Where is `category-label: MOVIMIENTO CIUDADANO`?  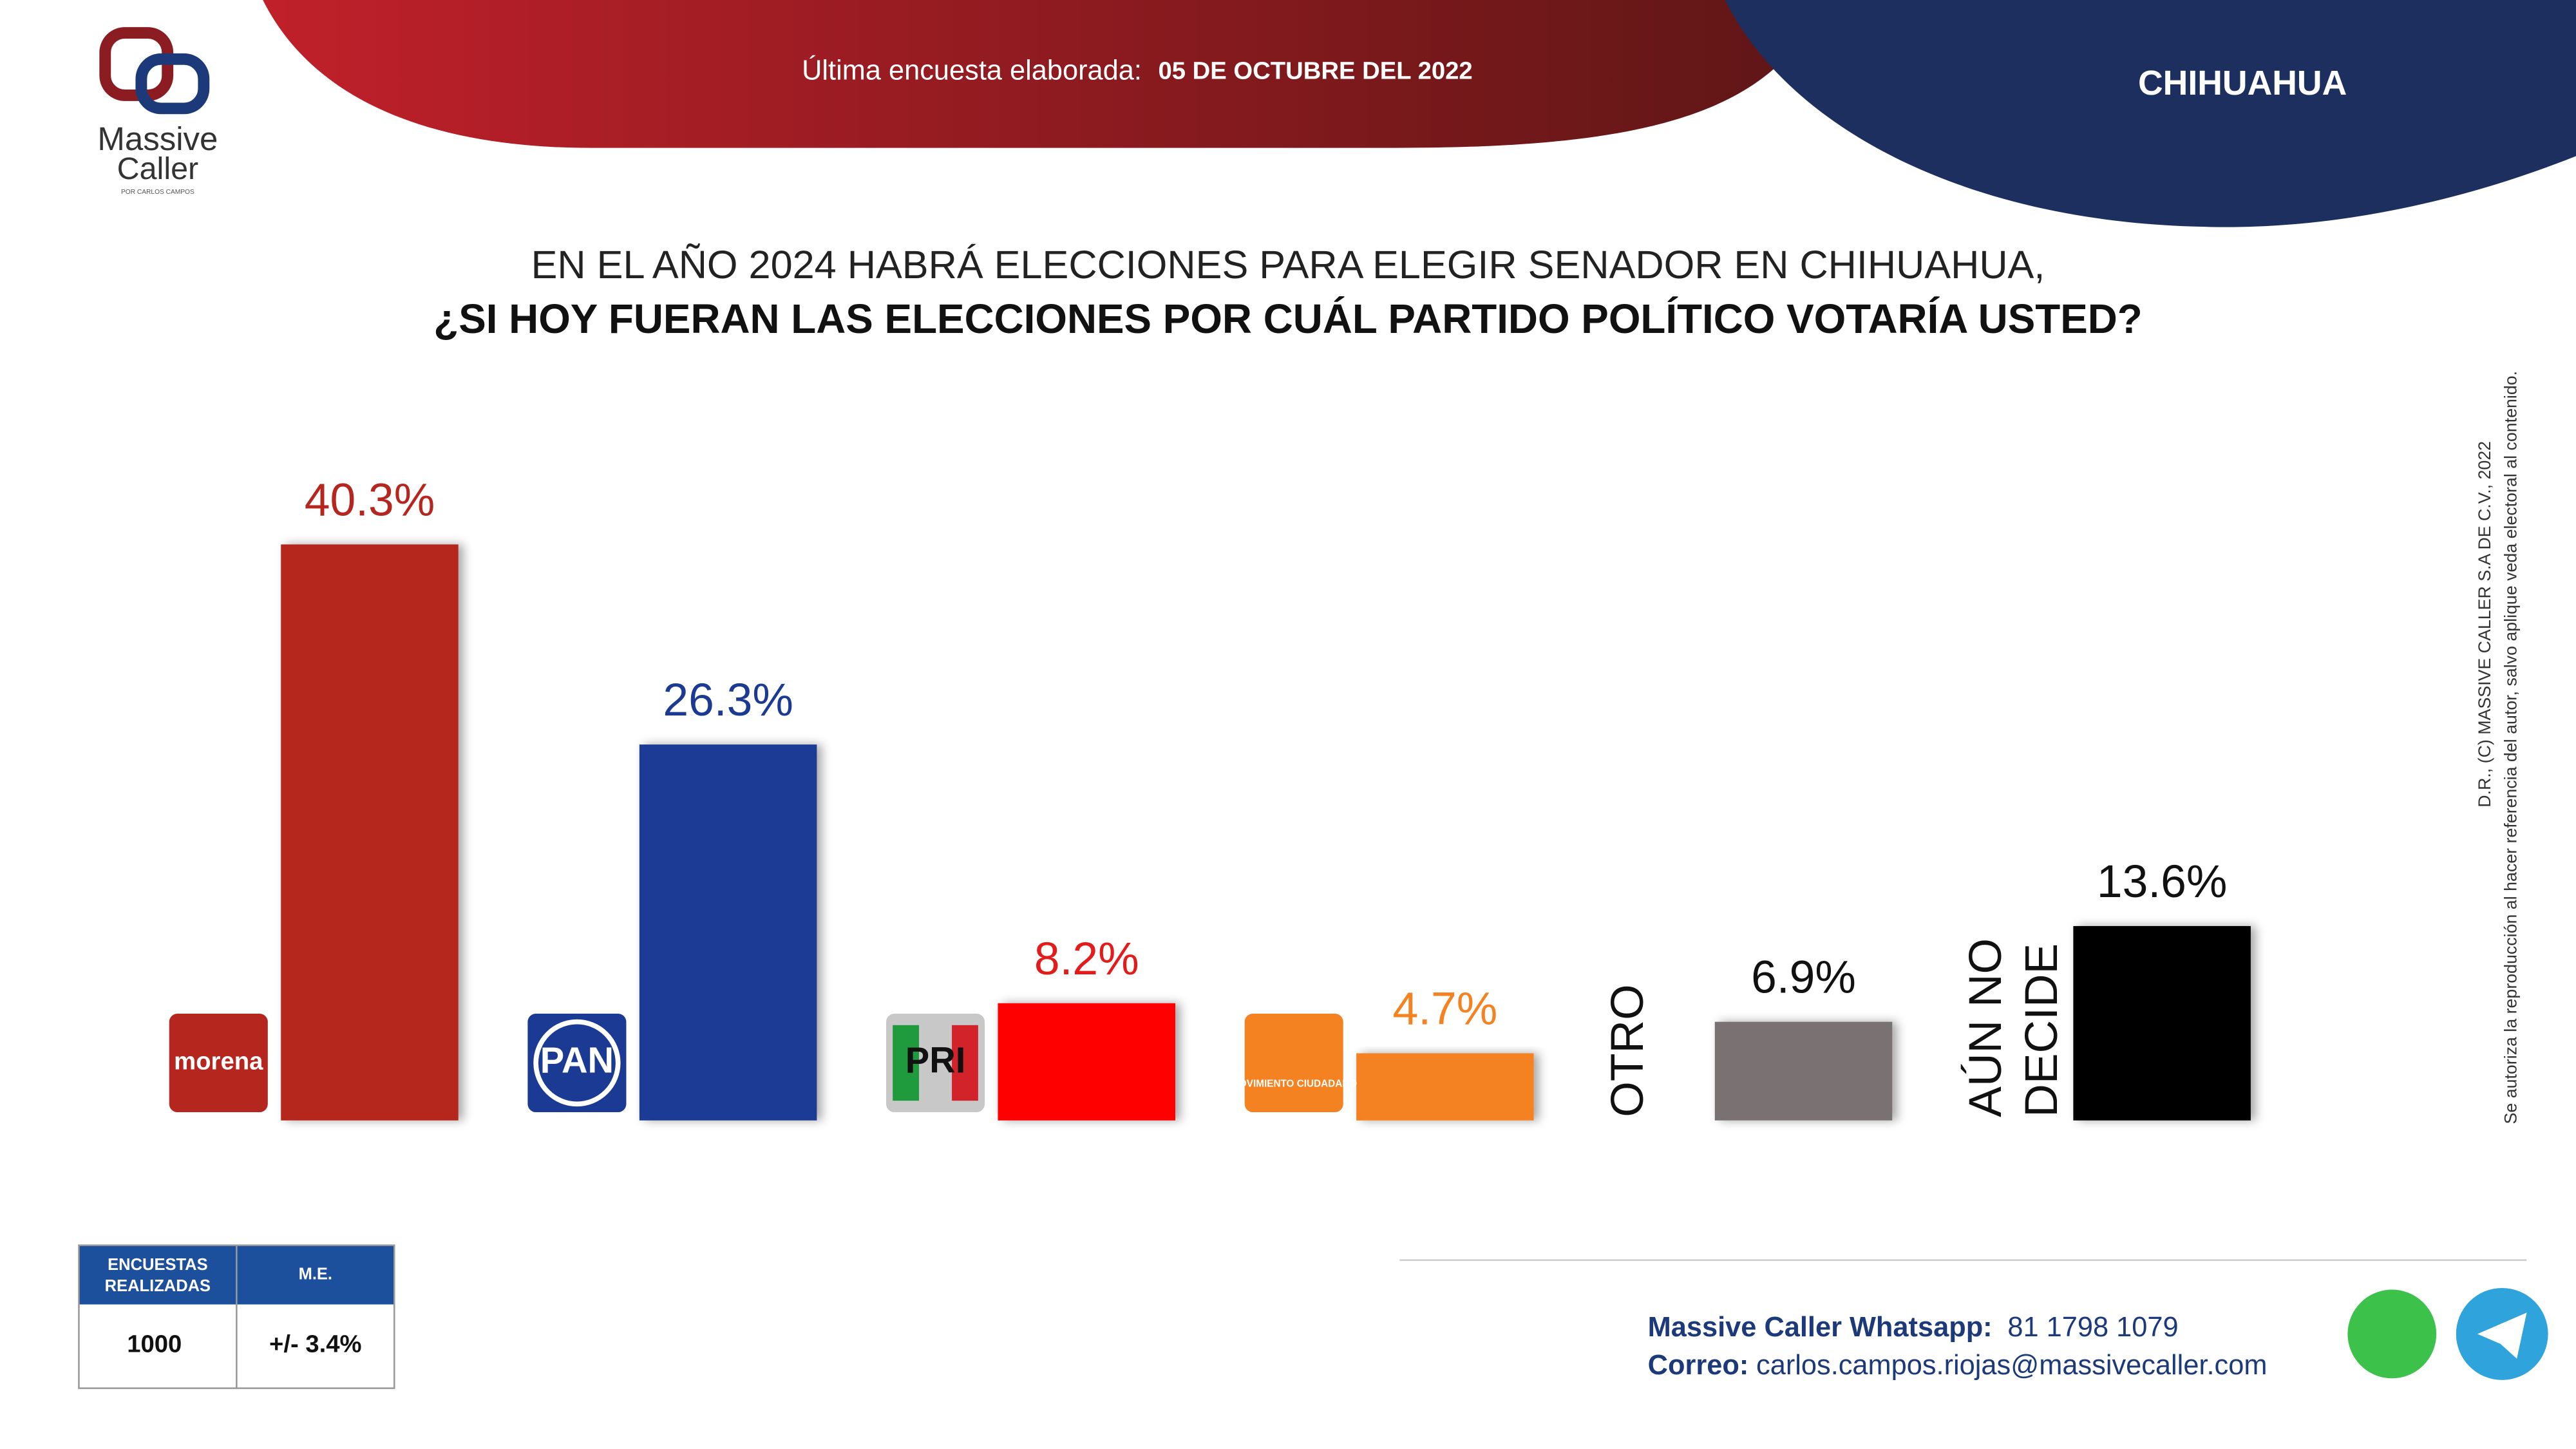 category-label: MOVIMIENTO CIUDADANO is located at coordinates (1294, 1084).